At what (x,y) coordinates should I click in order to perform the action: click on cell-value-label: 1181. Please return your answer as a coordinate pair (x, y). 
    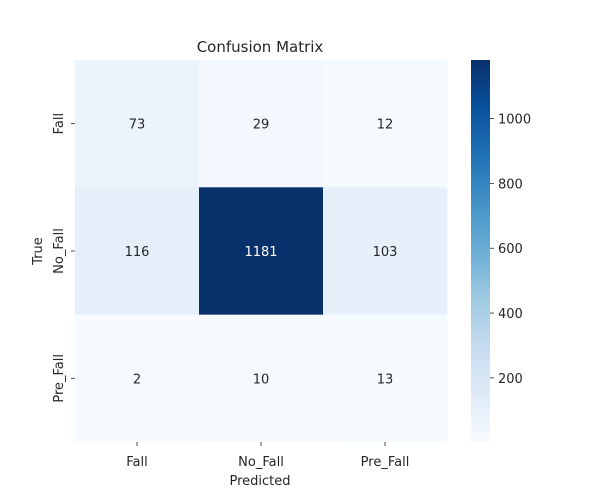
    Looking at the image, I should click on (260, 252).